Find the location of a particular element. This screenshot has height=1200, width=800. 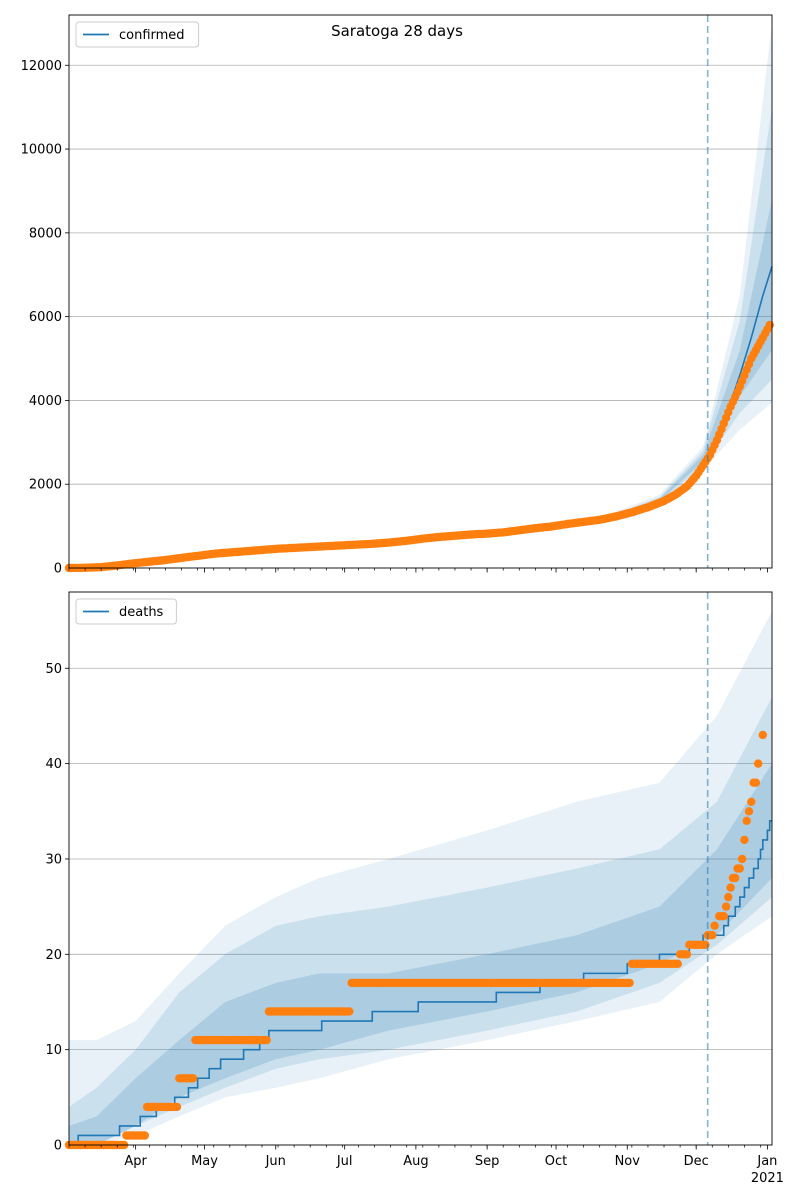

y-tick-label: 20 is located at coordinates (53, 955).